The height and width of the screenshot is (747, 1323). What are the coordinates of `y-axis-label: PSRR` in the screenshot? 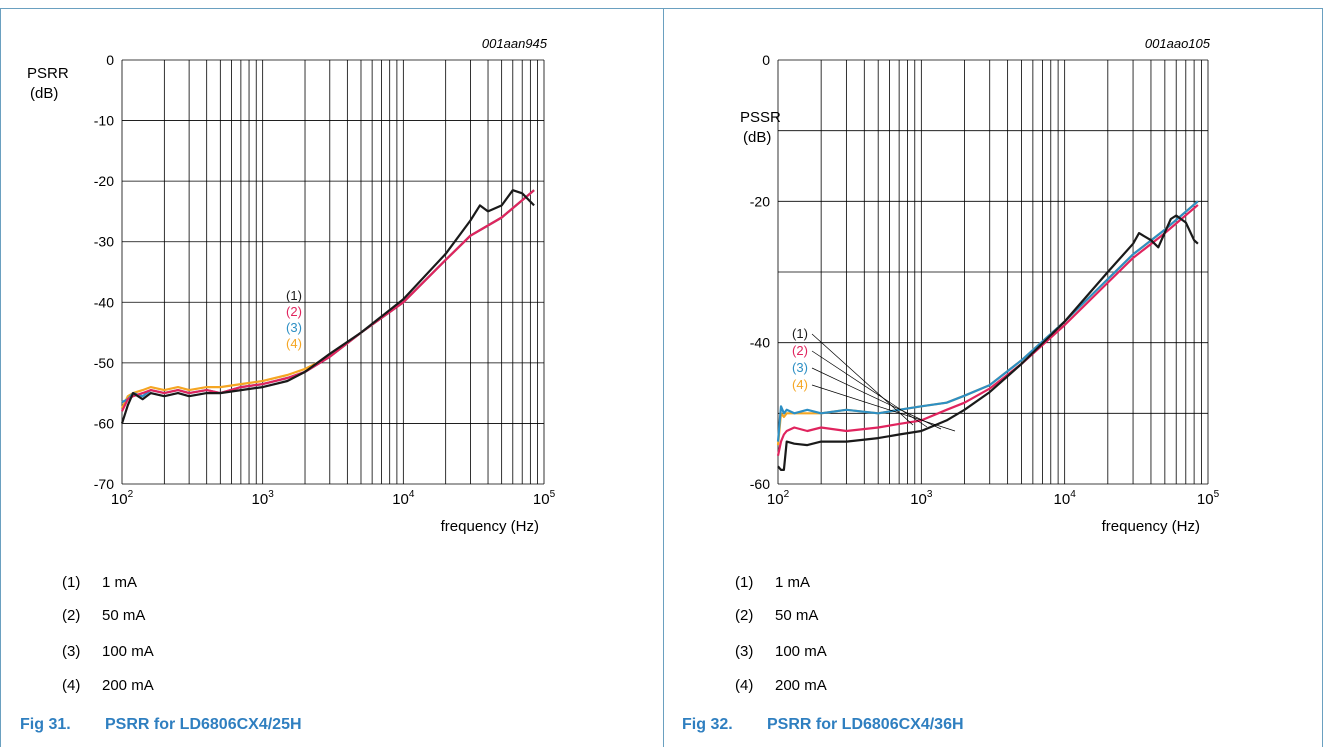 It's located at (48, 73).